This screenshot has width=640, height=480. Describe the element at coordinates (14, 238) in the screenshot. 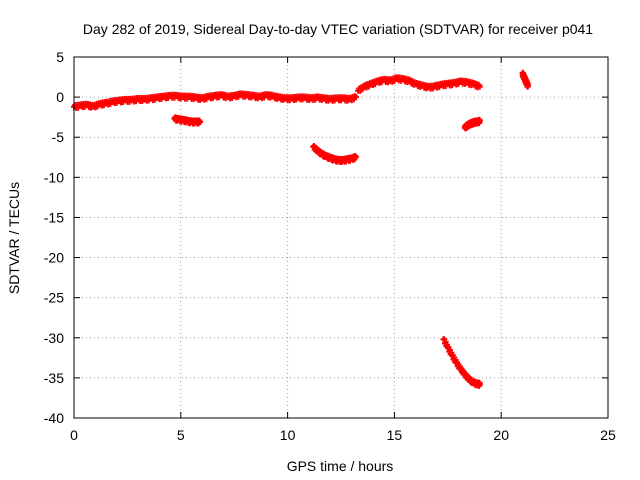

I see `y-axis-label: SDTVAR / TECUs` at that location.